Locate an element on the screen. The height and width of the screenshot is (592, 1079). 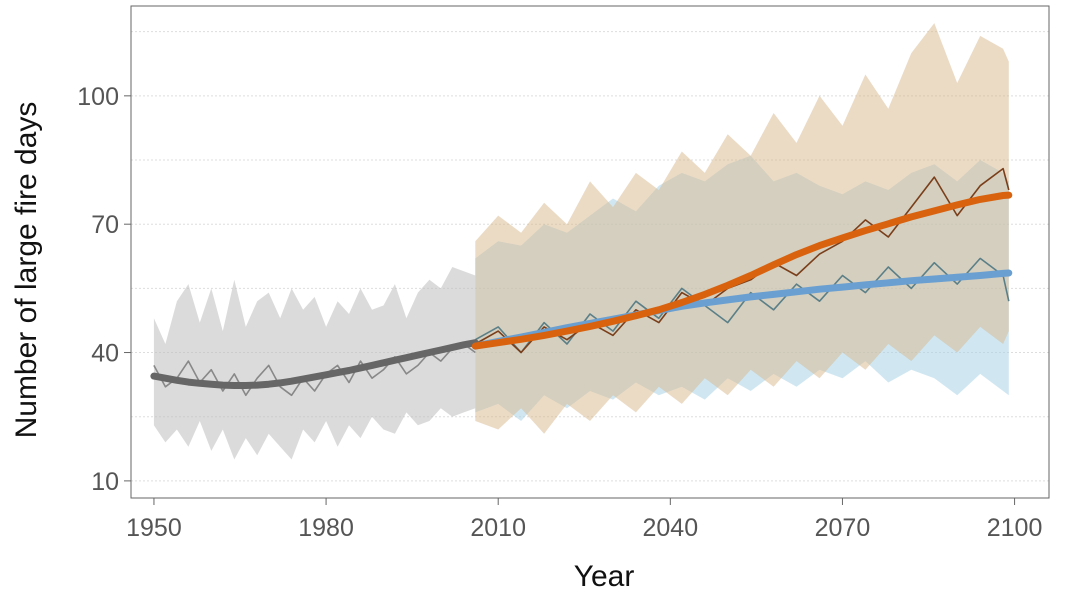
uncertainty-band is located at coordinates (314, 363).